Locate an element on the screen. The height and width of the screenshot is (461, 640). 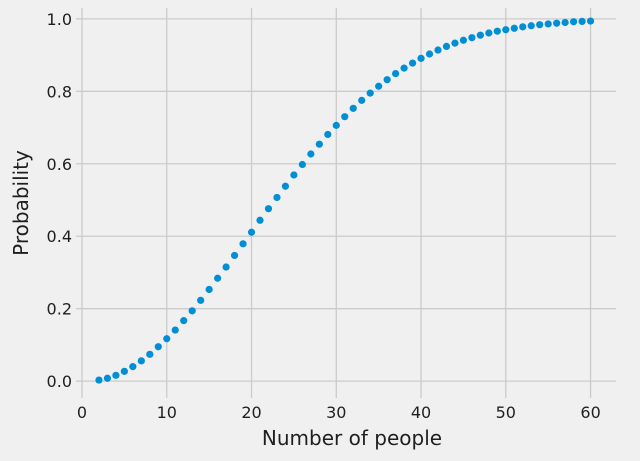
x-tick-label: 60 is located at coordinates (590, 412).